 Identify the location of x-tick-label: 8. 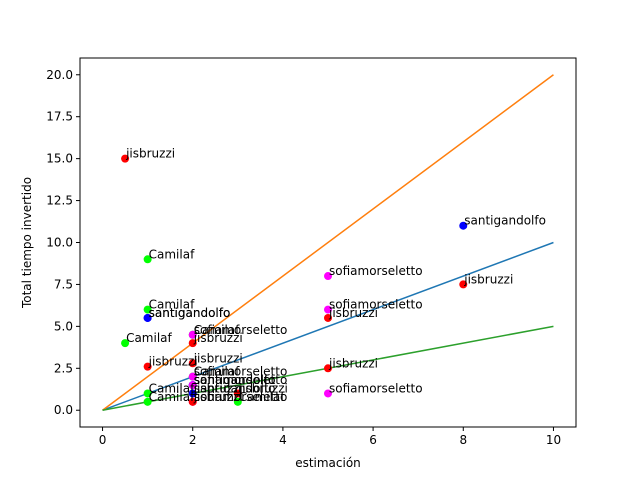
(463, 440).